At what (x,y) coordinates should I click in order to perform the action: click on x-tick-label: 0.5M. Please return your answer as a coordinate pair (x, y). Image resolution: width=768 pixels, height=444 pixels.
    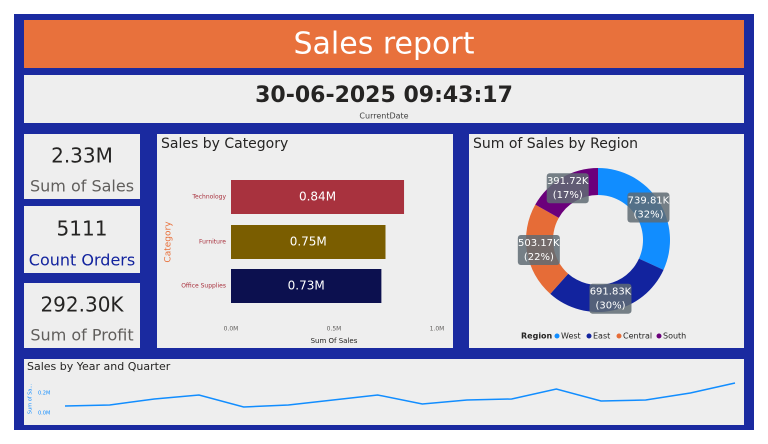
    Looking at the image, I should click on (334, 329).